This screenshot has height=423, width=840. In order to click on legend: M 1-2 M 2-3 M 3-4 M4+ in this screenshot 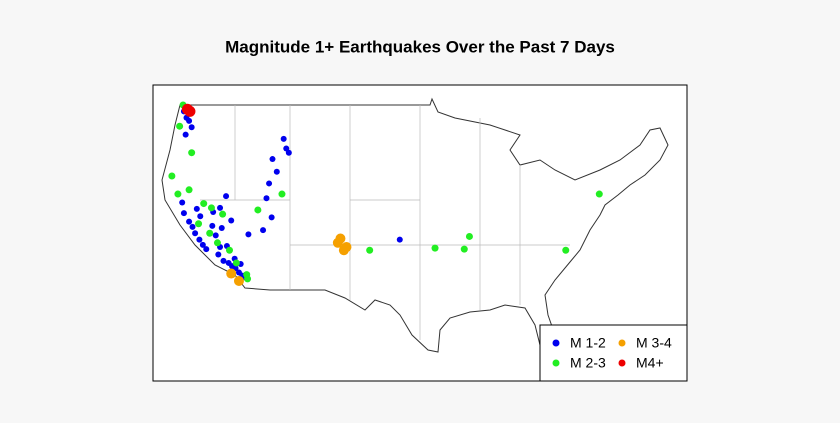, I will do `click(613, 353)`.